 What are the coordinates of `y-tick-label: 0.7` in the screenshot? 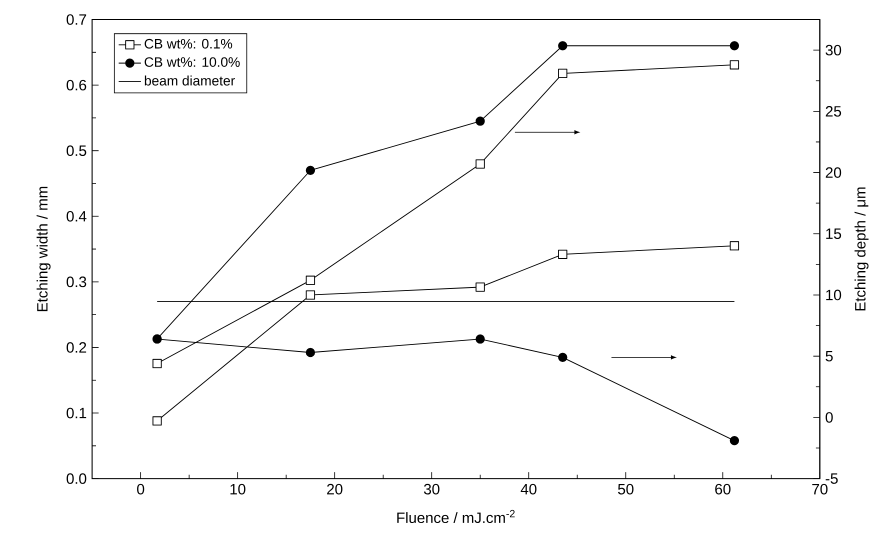 It's located at (76, 19).